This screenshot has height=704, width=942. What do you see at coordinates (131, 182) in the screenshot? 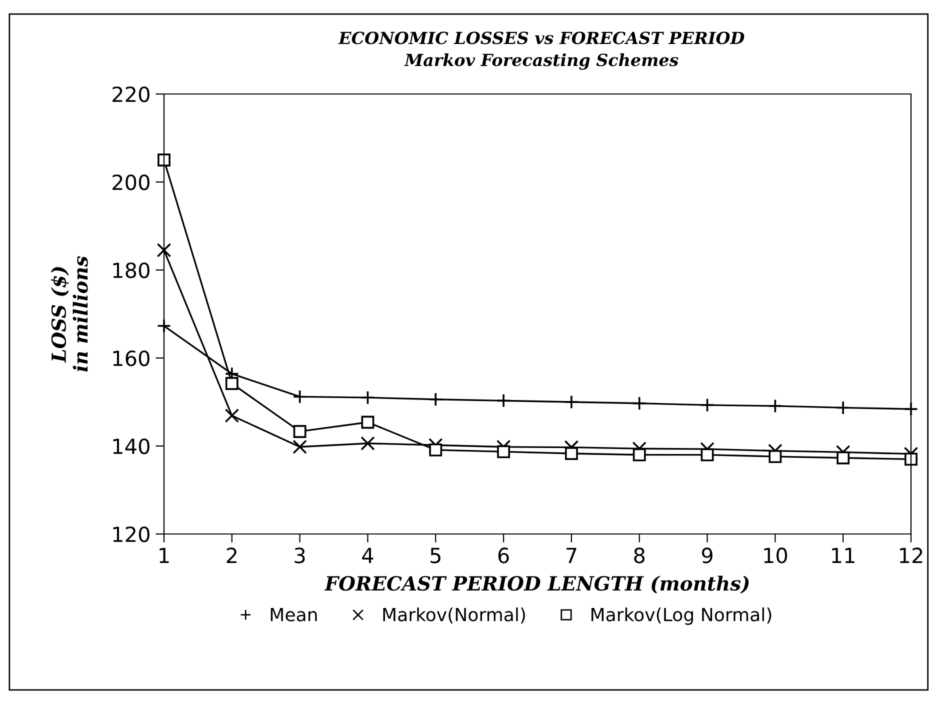
I see `y-tick-label: 200` at bounding box center [131, 182].